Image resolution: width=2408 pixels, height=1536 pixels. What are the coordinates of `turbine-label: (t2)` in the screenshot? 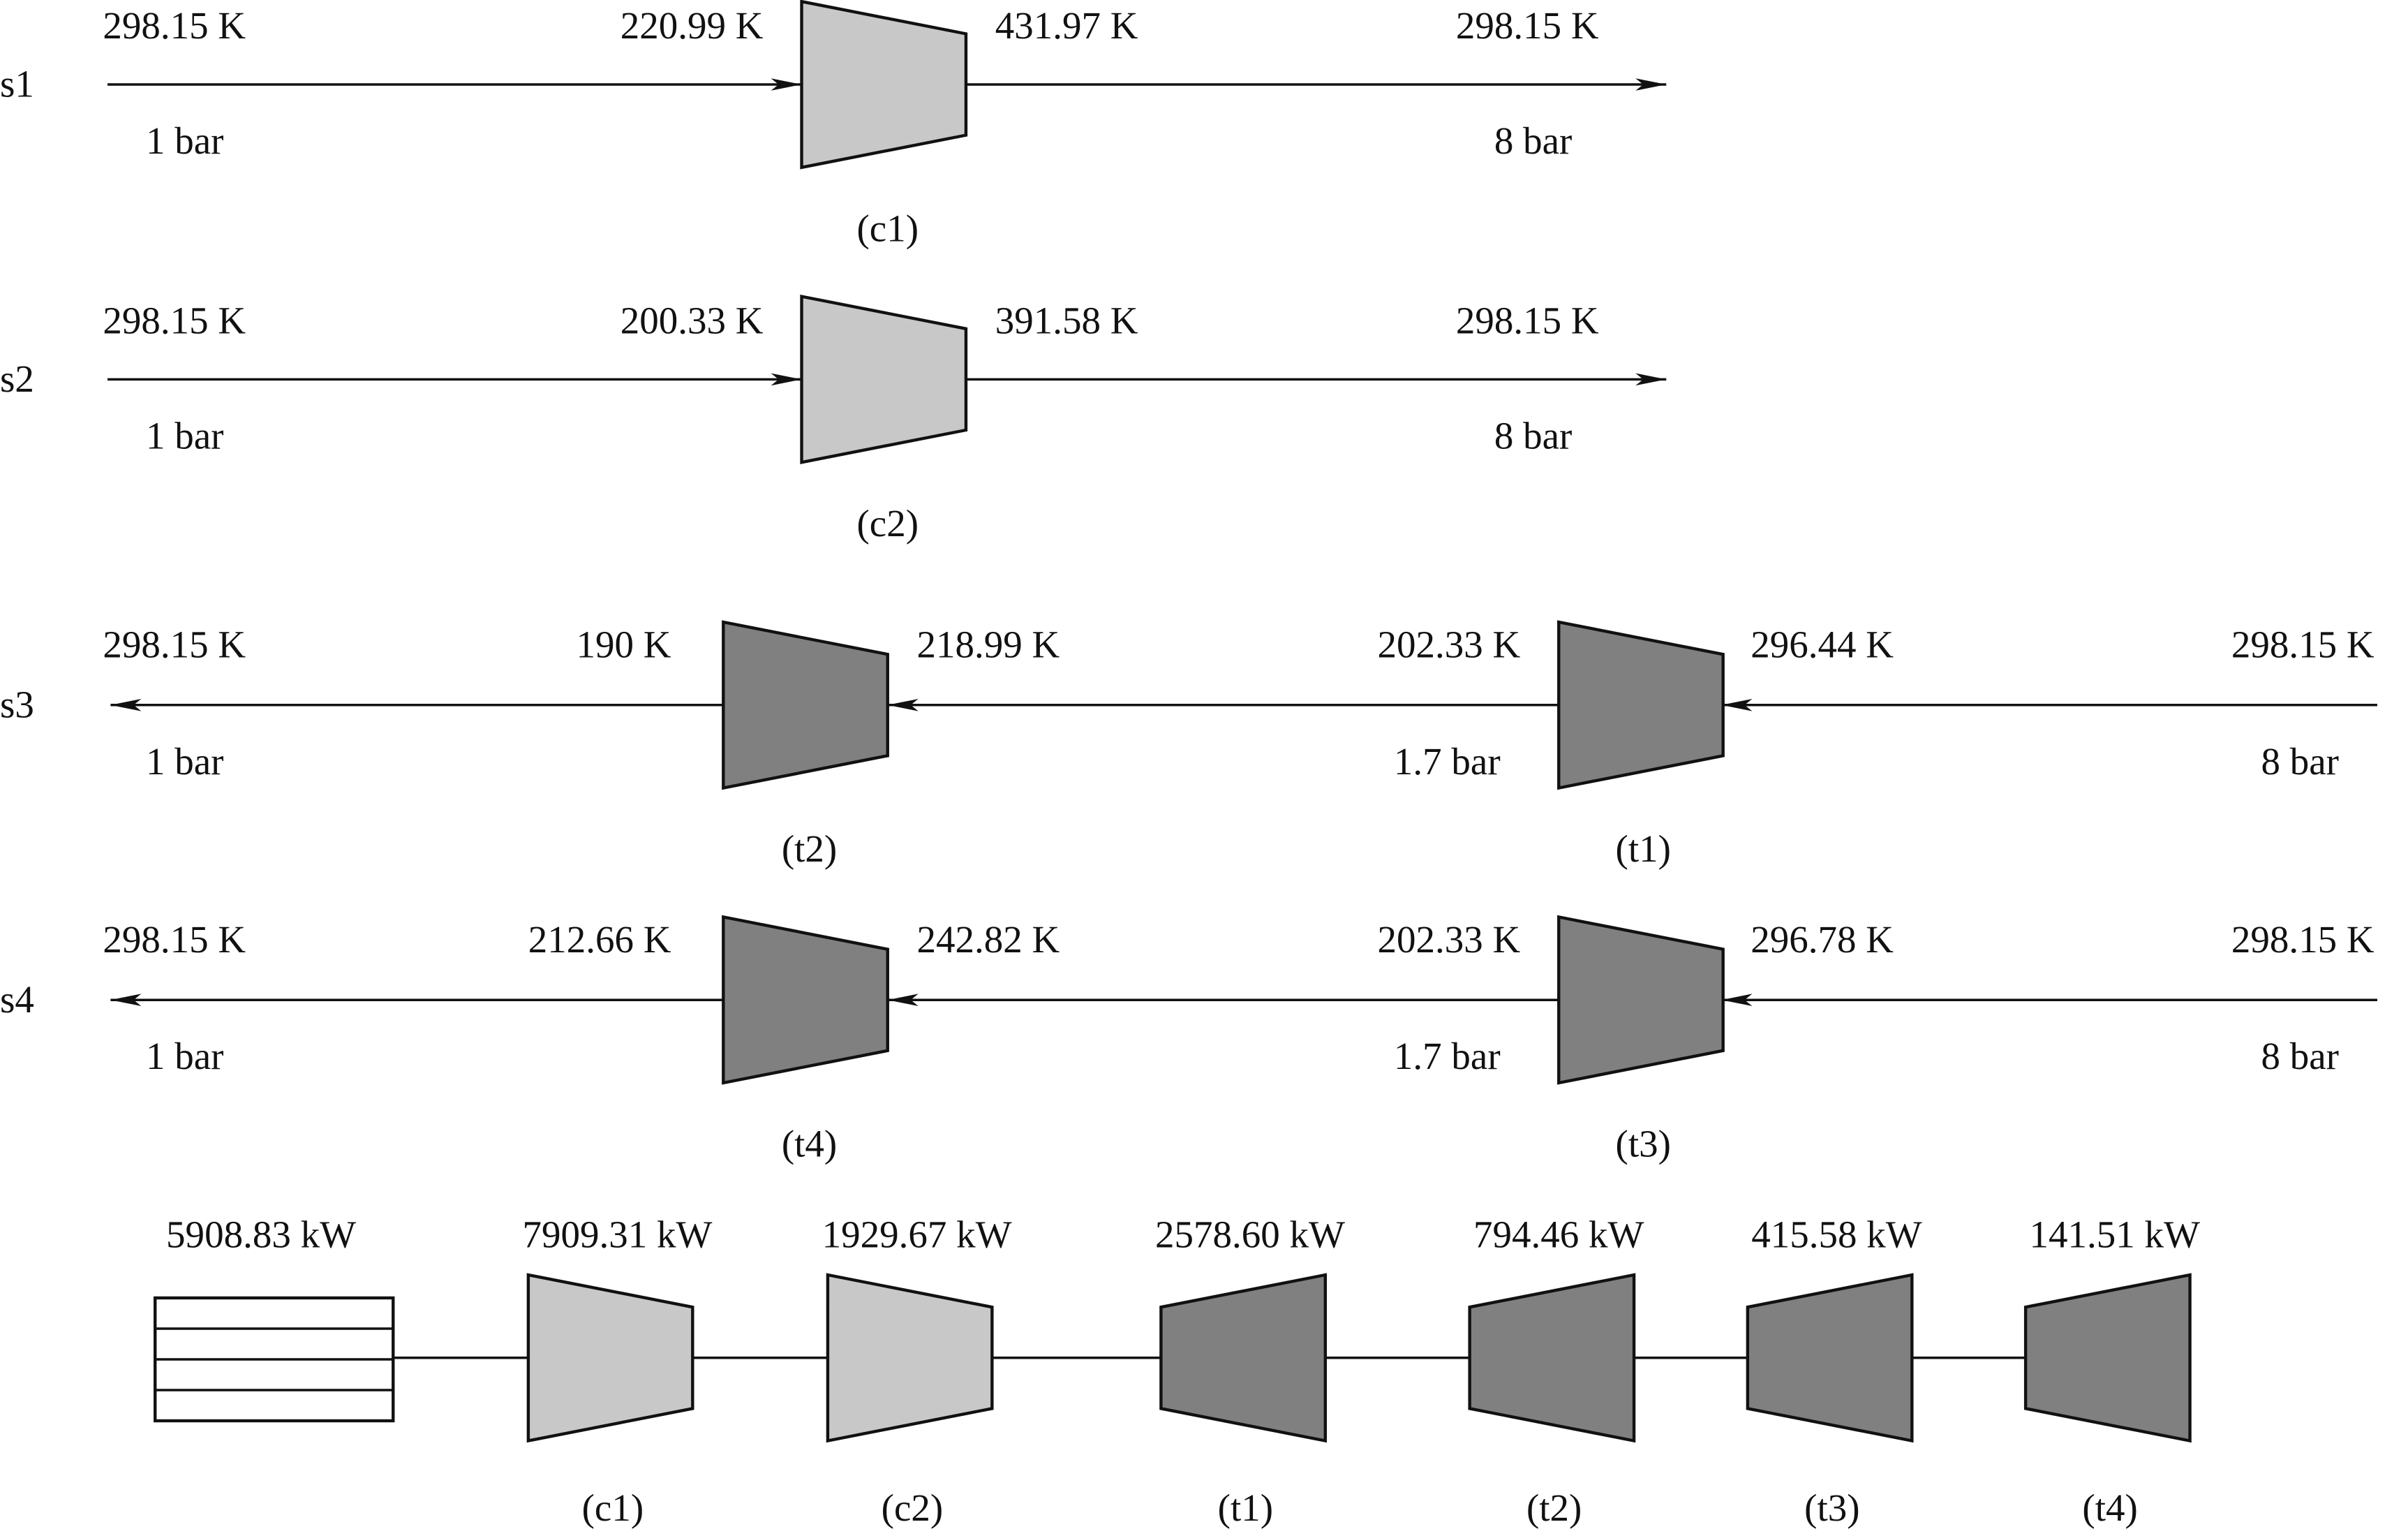 It's located at (809, 849).